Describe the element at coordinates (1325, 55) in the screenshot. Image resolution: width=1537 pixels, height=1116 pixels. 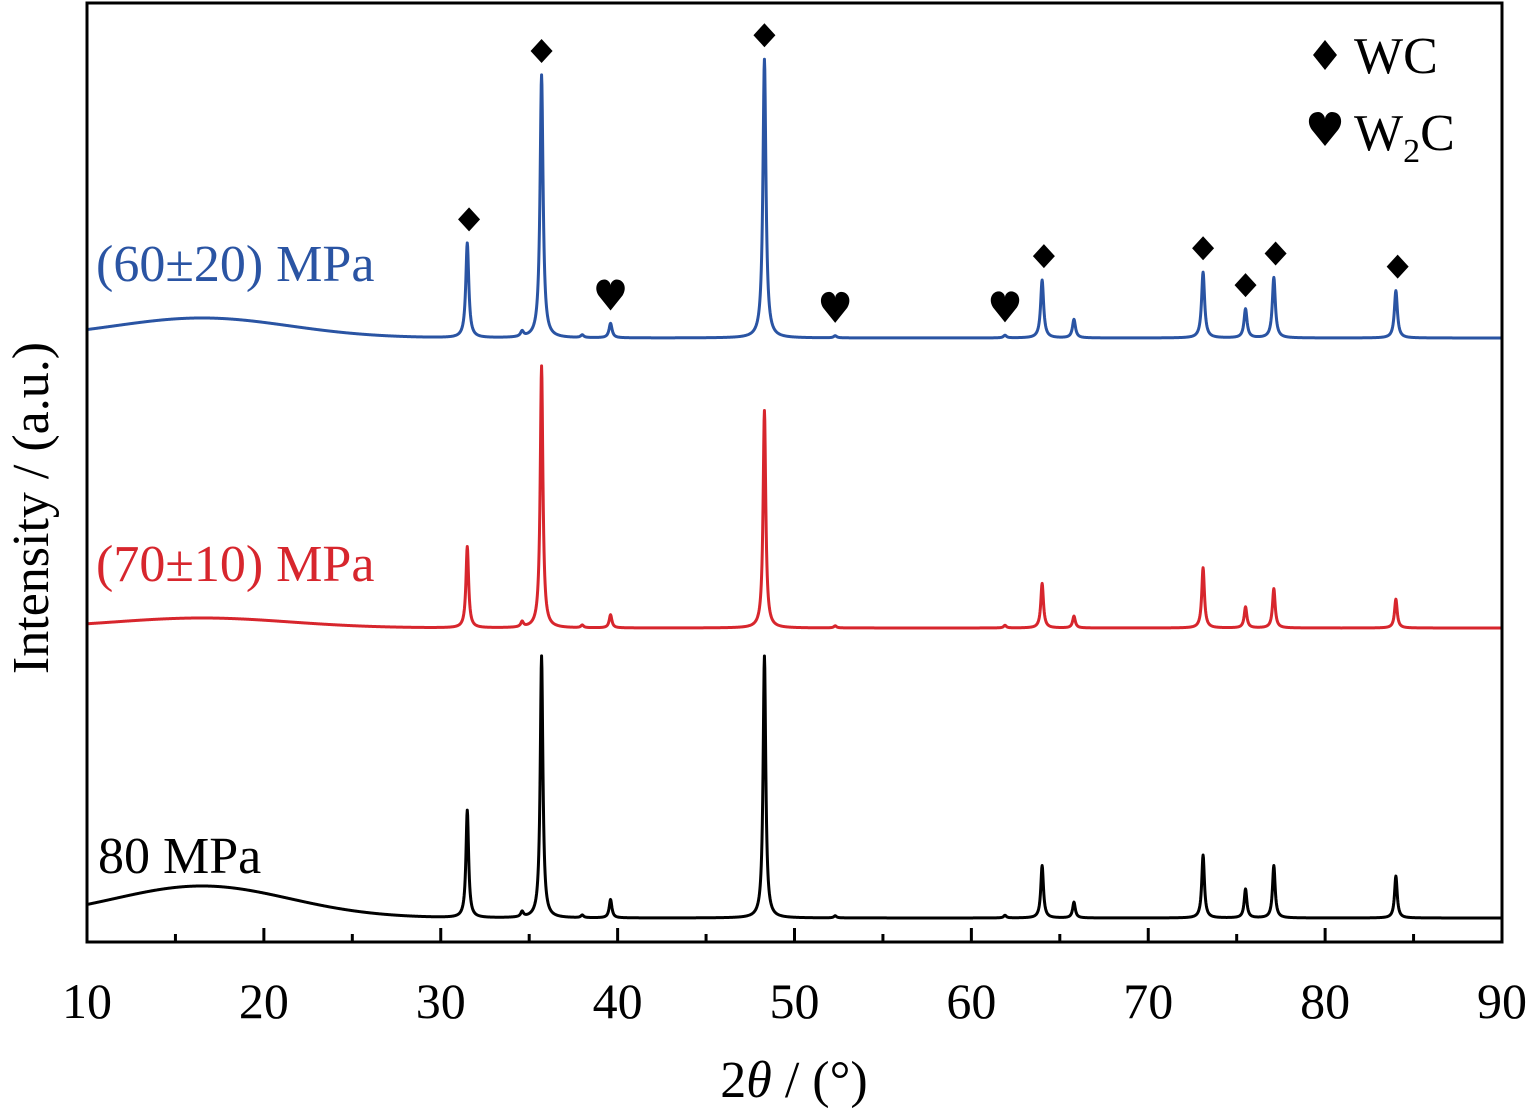
I see `legend-wc-diamond-icon` at that location.